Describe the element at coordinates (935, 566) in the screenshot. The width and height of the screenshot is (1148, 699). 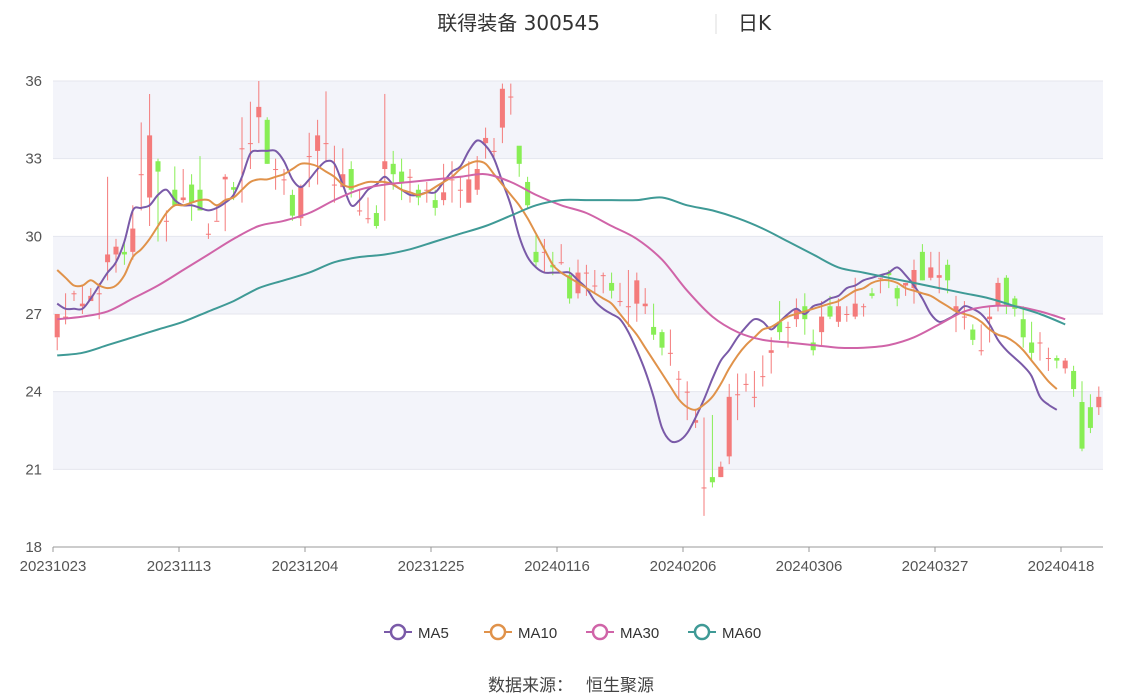
I see `x-tick-label: 20240327` at that location.